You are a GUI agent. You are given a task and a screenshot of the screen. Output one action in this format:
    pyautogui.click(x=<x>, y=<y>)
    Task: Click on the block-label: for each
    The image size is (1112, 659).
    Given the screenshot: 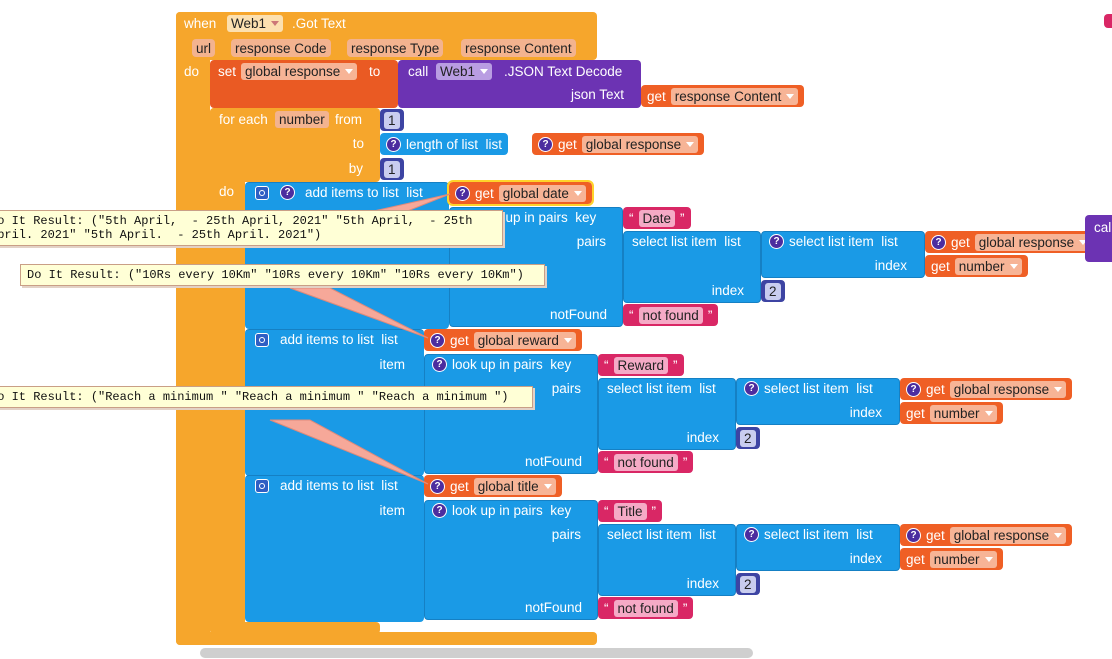 What is the action you would take?
    pyautogui.click(x=243, y=119)
    